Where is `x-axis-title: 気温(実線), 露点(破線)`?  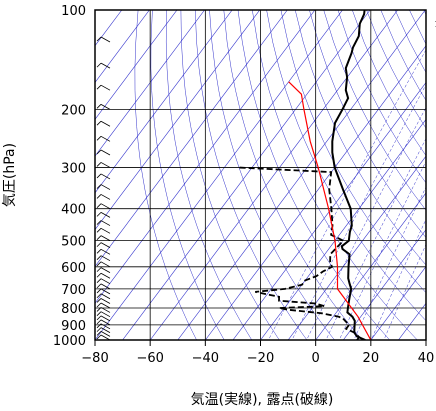 x-axis-title: 気温(実線), 露点(破線) is located at coordinates (262, 400).